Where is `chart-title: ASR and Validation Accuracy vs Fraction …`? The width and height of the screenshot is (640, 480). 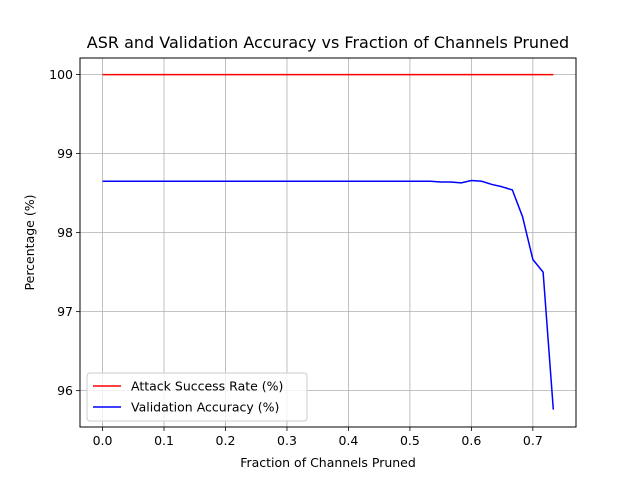
chart-title: ASR and Validation Accuracy vs Fraction … is located at coordinates (328, 42).